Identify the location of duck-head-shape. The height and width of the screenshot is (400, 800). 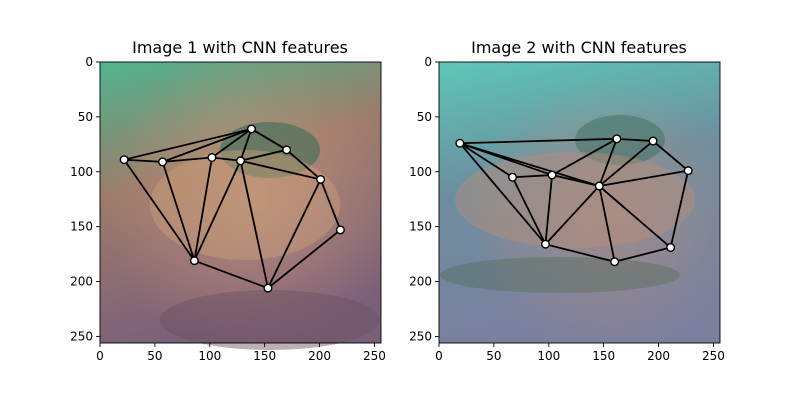
(270, 150).